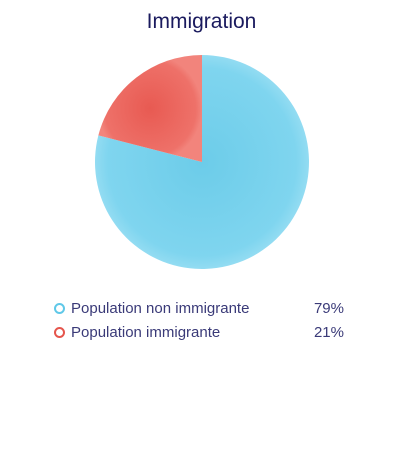 Image resolution: width=403 pixels, height=459 pixels. Describe the element at coordinates (328, 308) in the screenshot. I see `legend-value: 79%` at that location.